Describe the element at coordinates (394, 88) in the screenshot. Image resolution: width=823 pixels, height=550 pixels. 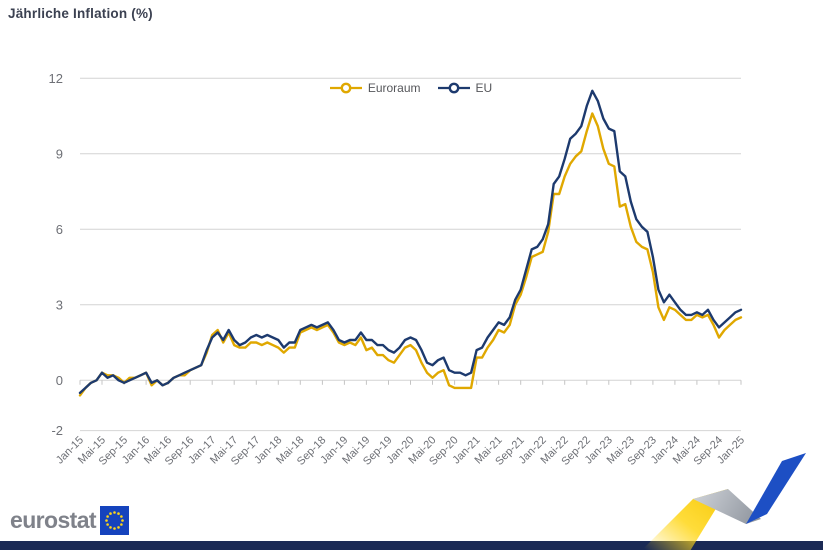
I see `legend-label-euroraum: Euroraum` at that location.